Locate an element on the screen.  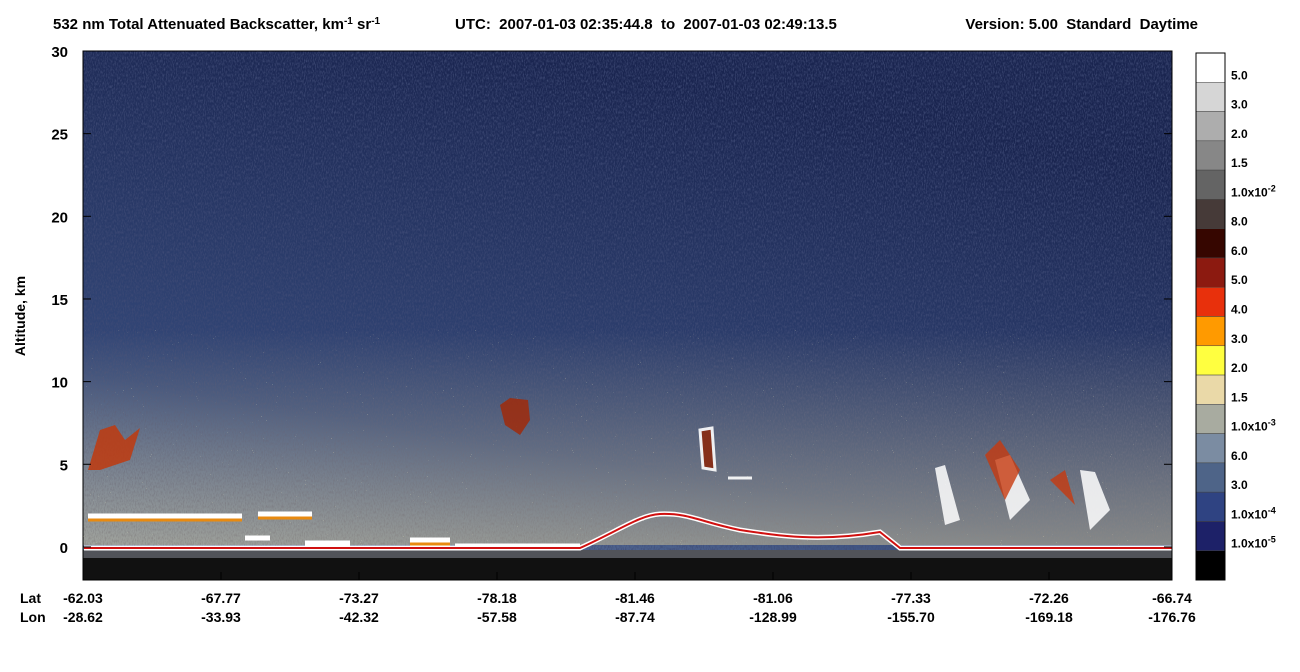
colorbar-label: 1.0x10⁻⁴ is located at coordinates (1253, 513).